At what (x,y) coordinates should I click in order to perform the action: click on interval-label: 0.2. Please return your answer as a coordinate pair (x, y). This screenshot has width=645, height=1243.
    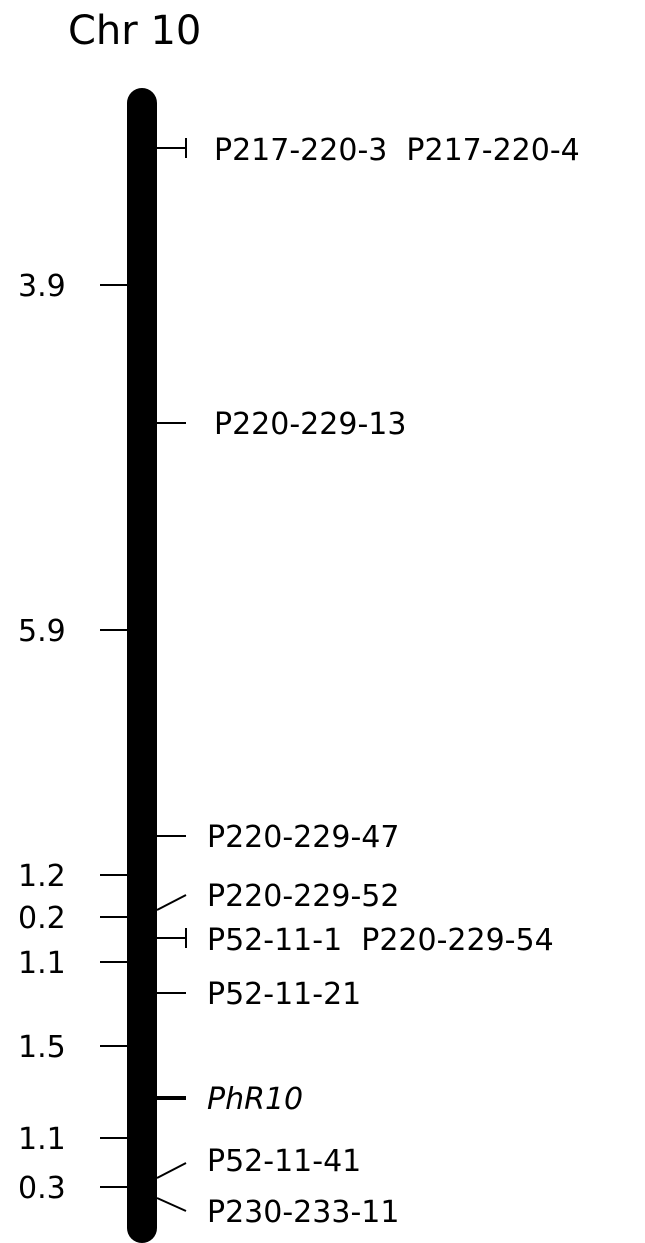
    Looking at the image, I should click on (42, 918).